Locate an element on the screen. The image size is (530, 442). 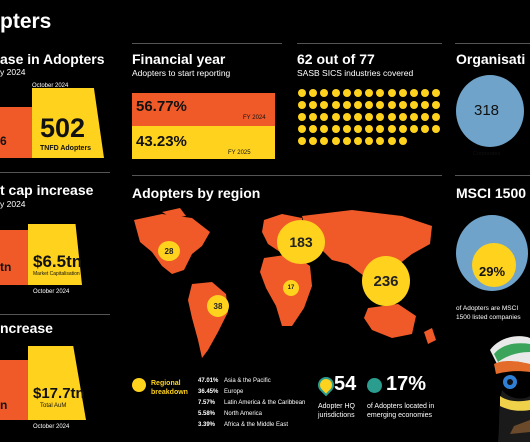
adopters-label: TNFD Adopters is located at coordinates (66, 148).